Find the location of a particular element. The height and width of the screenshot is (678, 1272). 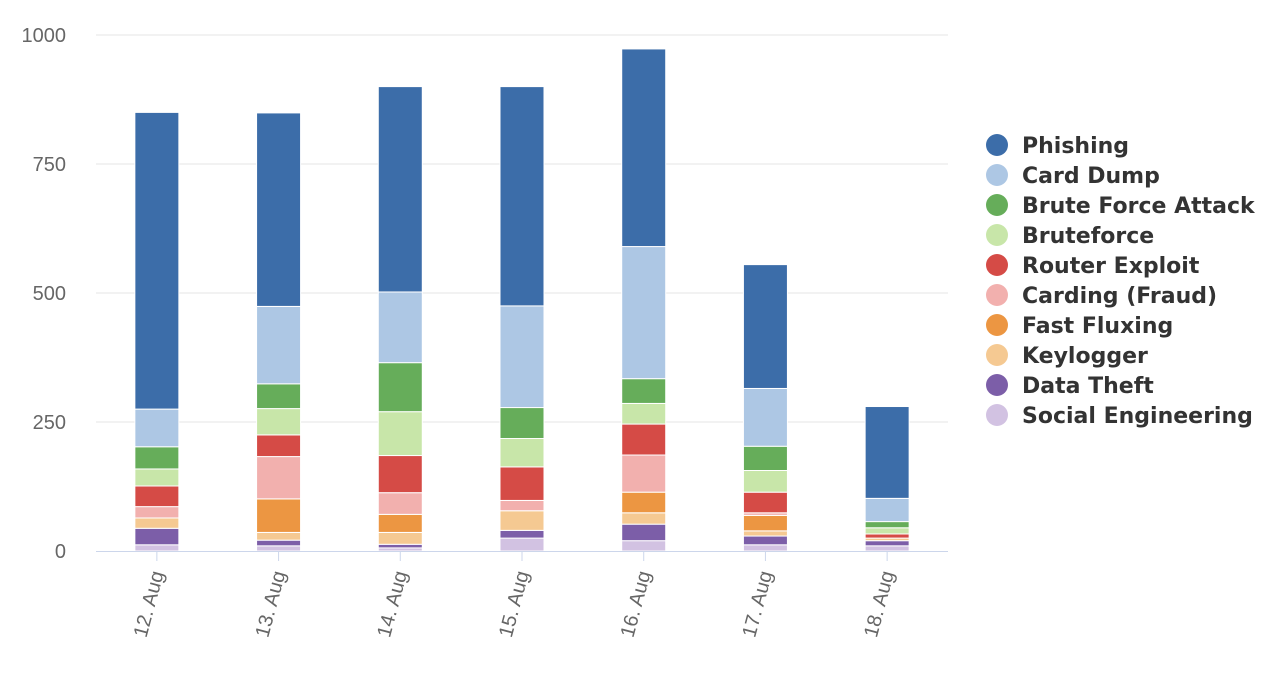

legend-item: Carding (Fraud) is located at coordinates (1101, 296).